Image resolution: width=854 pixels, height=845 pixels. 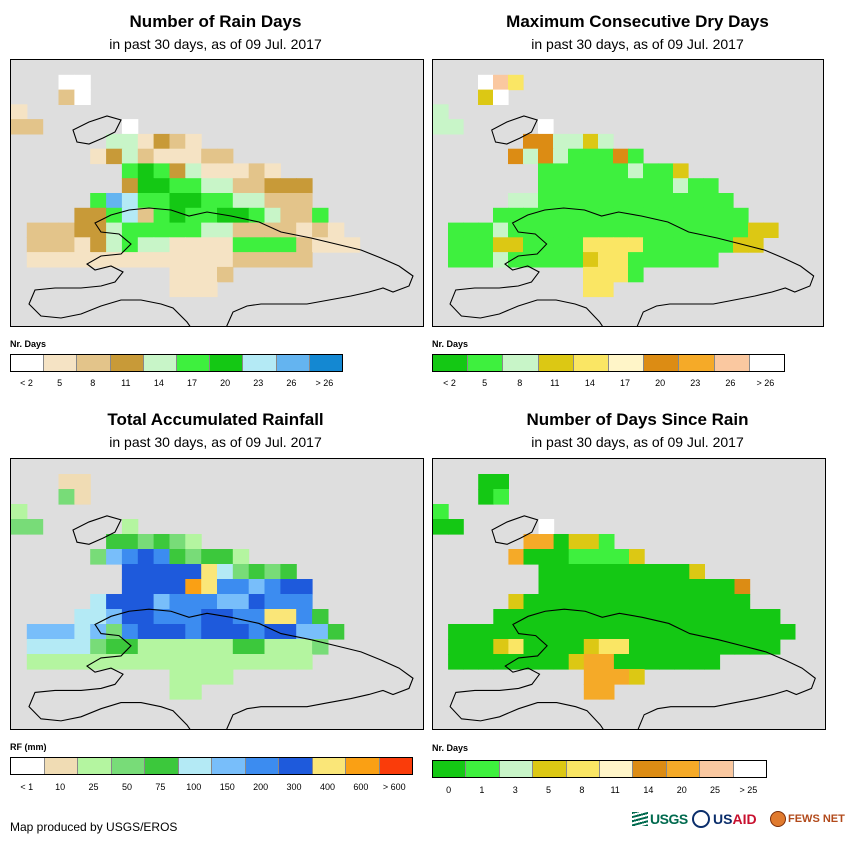 I want to click on legend-label: 20, so click(x=681, y=790).